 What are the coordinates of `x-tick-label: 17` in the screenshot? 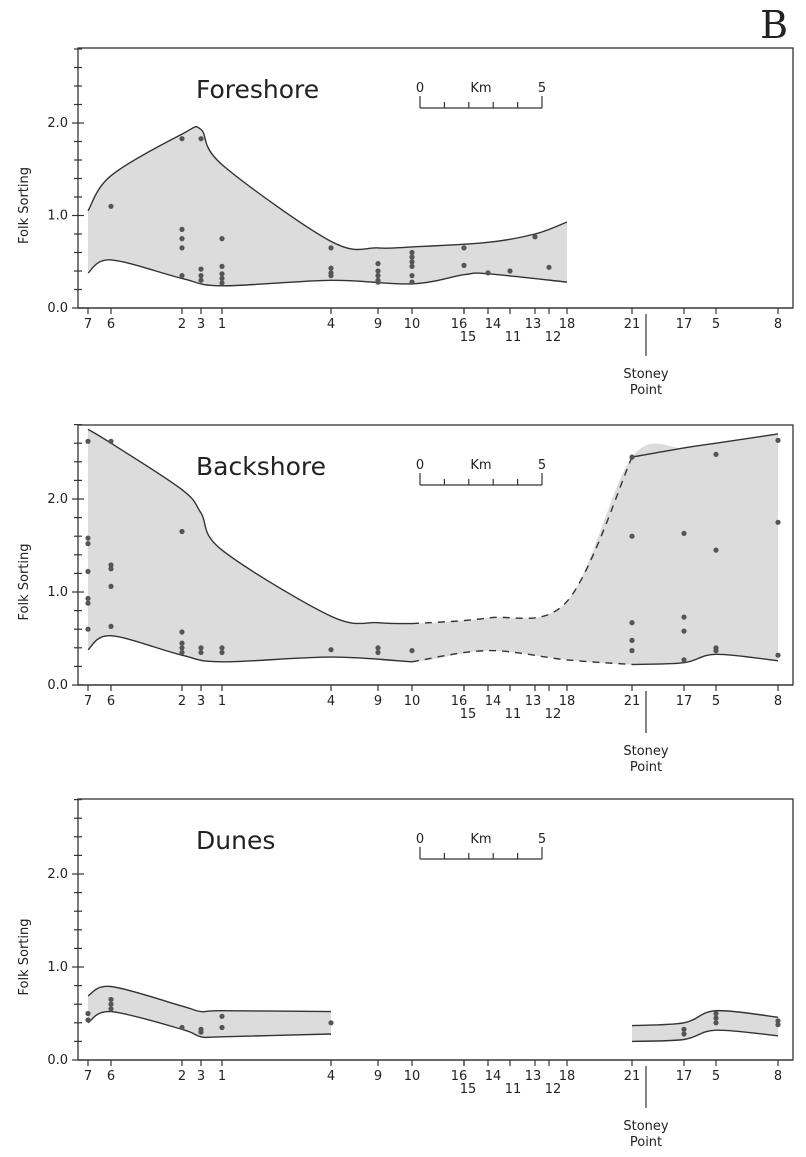 It's located at (684, 324).